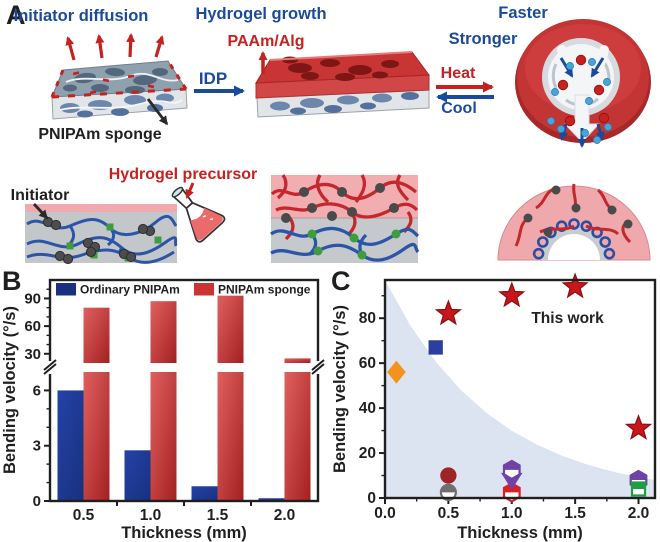  I want to click on rolled-hydrogel-tube, so click(583, 83).